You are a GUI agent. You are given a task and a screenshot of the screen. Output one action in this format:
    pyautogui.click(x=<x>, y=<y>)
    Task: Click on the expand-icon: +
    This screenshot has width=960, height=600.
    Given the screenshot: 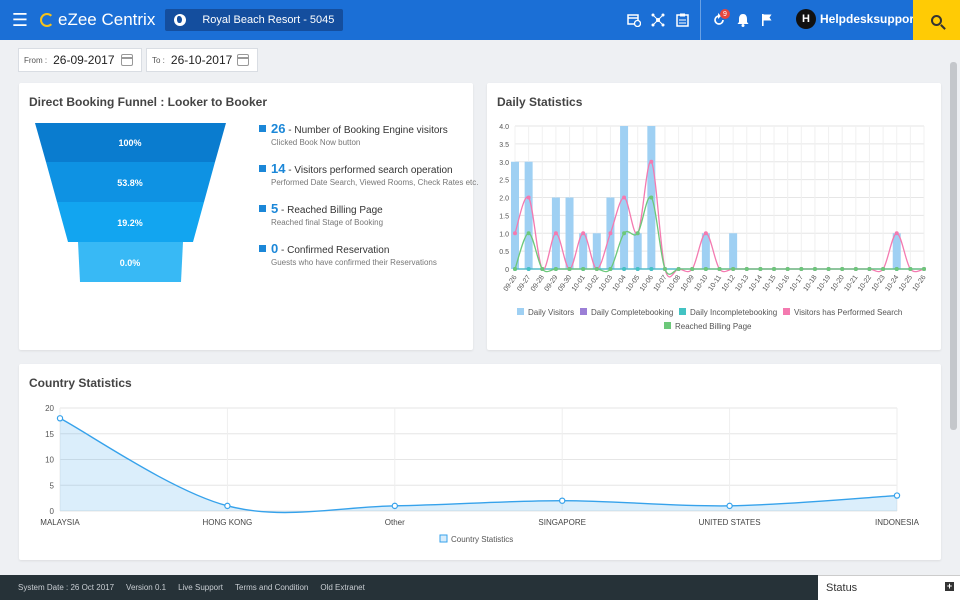 What is the action you would take?
    pyautogui.click(x=949, y=586)
    